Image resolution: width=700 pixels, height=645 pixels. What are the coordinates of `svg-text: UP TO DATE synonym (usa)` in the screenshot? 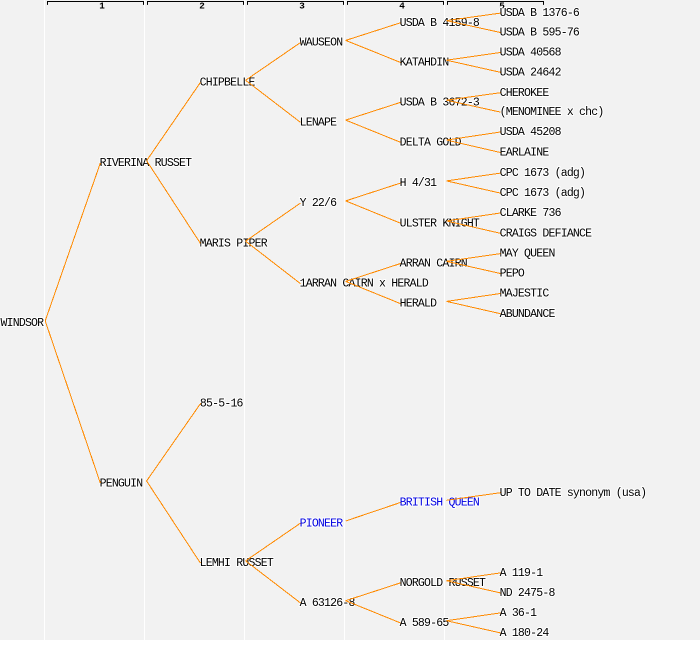 It's located at (573, 493).